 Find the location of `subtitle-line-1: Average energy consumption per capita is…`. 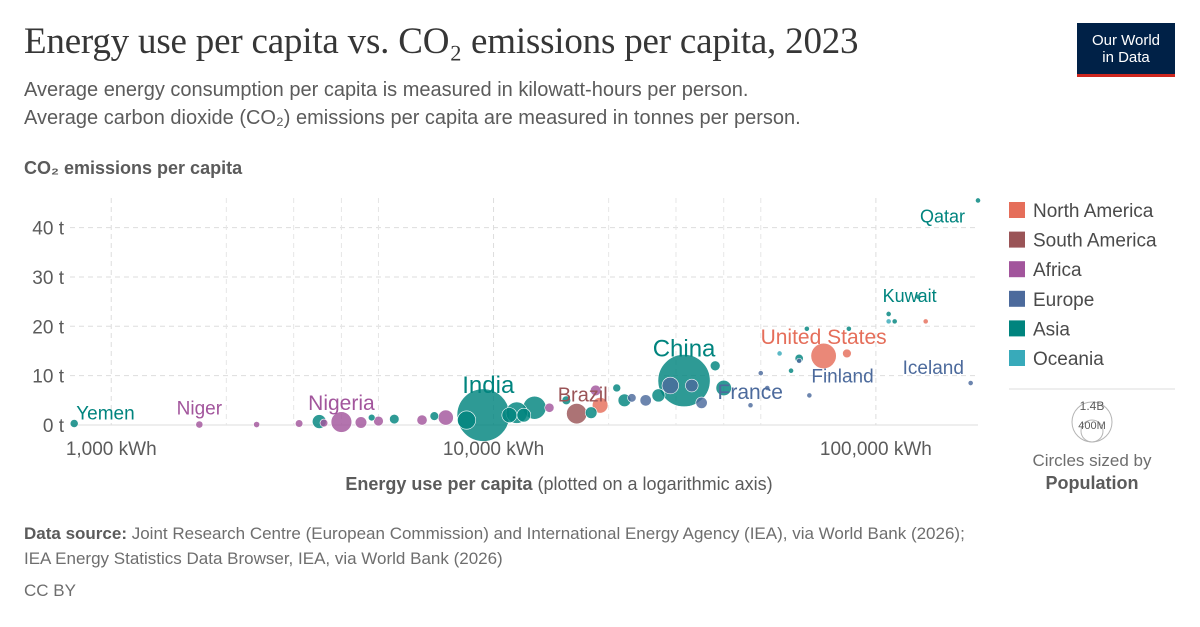

subtitle-line-1: Average energy consumption per capita is… is located at coordinates (386, 90).